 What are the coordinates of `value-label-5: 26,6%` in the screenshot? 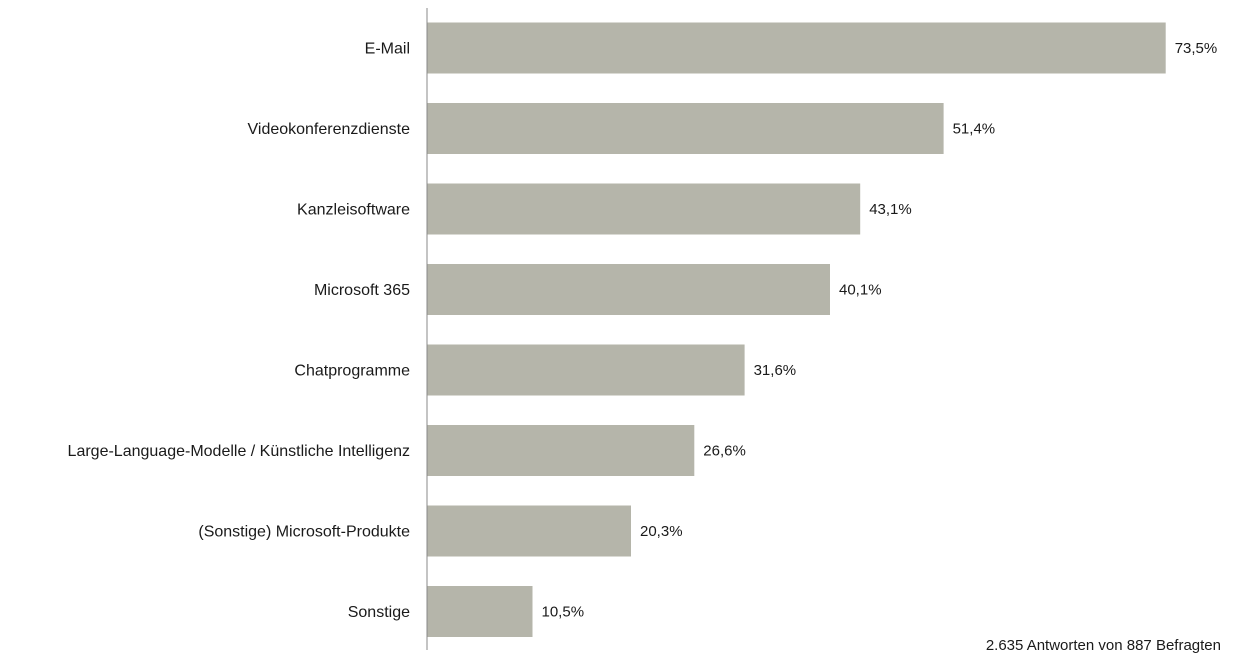 It's located at (724, 451).